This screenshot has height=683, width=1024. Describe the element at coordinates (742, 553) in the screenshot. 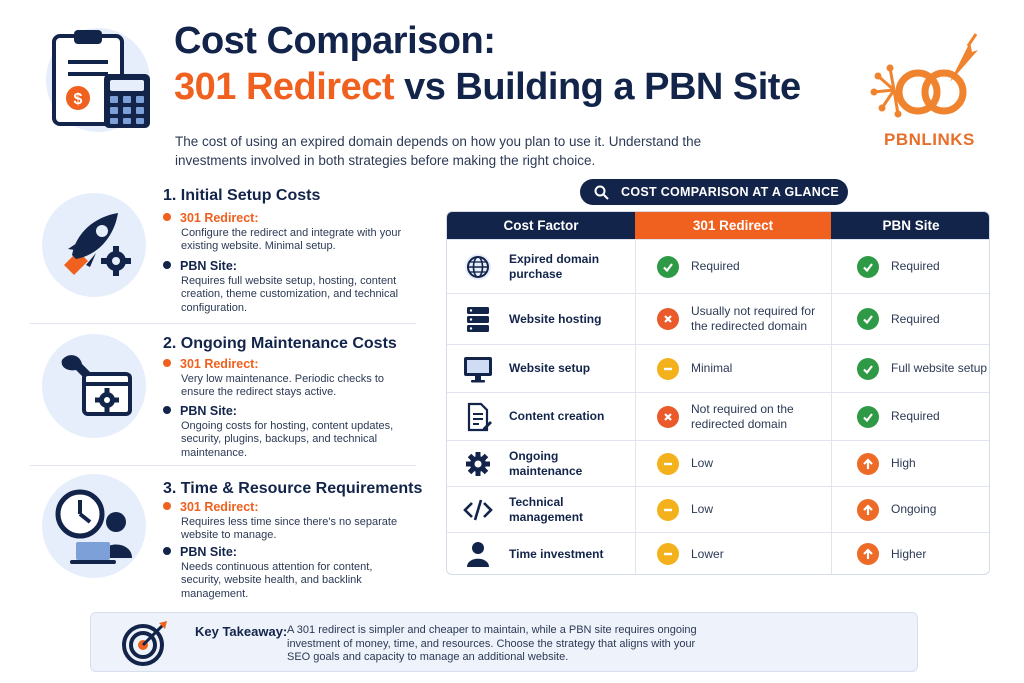

I see `cell-redirect: Lower` at that location.